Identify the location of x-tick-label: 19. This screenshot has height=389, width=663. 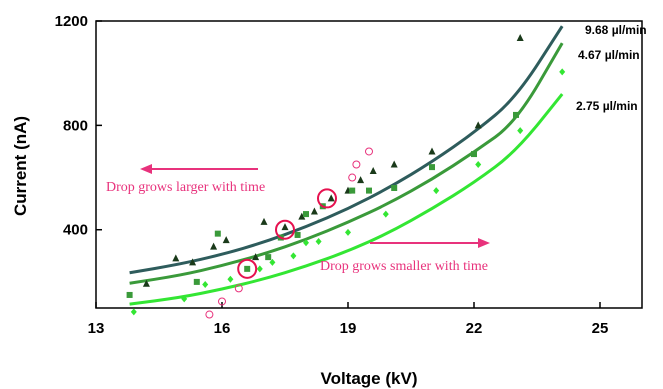
(348, 328).